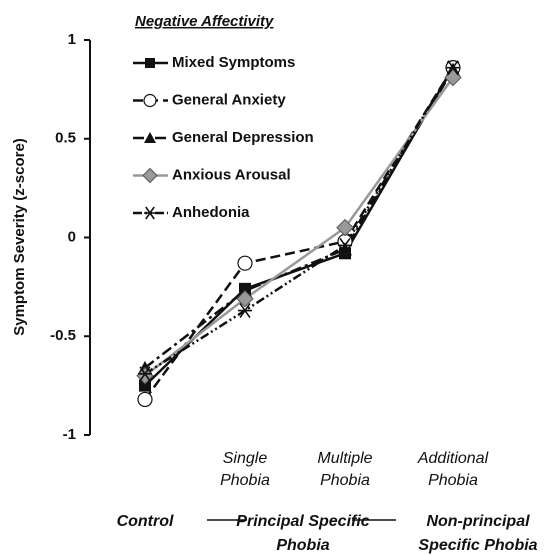  Describe the element at coordinates (72, 236) in the screenshot. I see `y-tick-label: 0` at that location.